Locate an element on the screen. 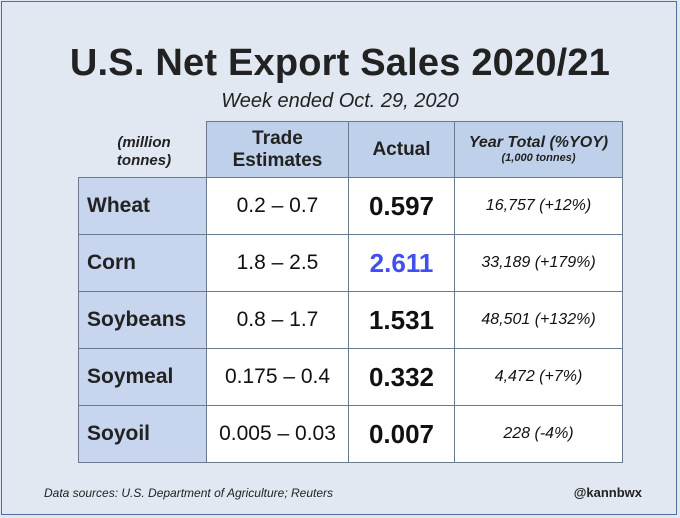 The height and width of the screenshot is (518, 680). trade-estimates-cell: 0.005 – 0.03 is located at coordinates (277, 434).